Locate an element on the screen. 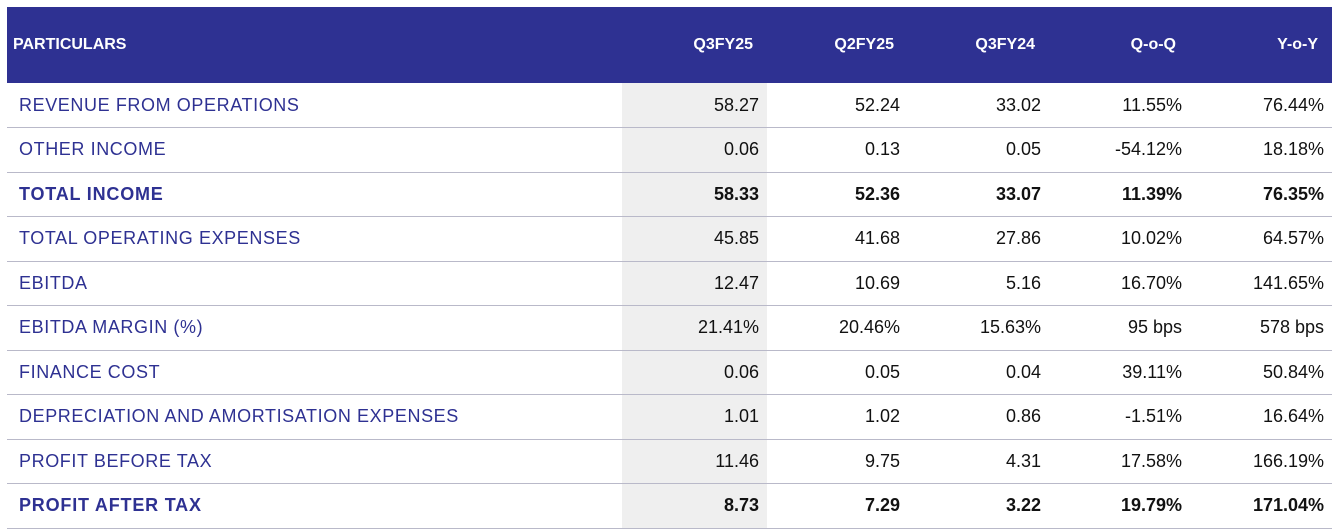 This screenshot has width=1332, height=530. cell-q2fy25: 20.46% is located at coordinates (837, 328).